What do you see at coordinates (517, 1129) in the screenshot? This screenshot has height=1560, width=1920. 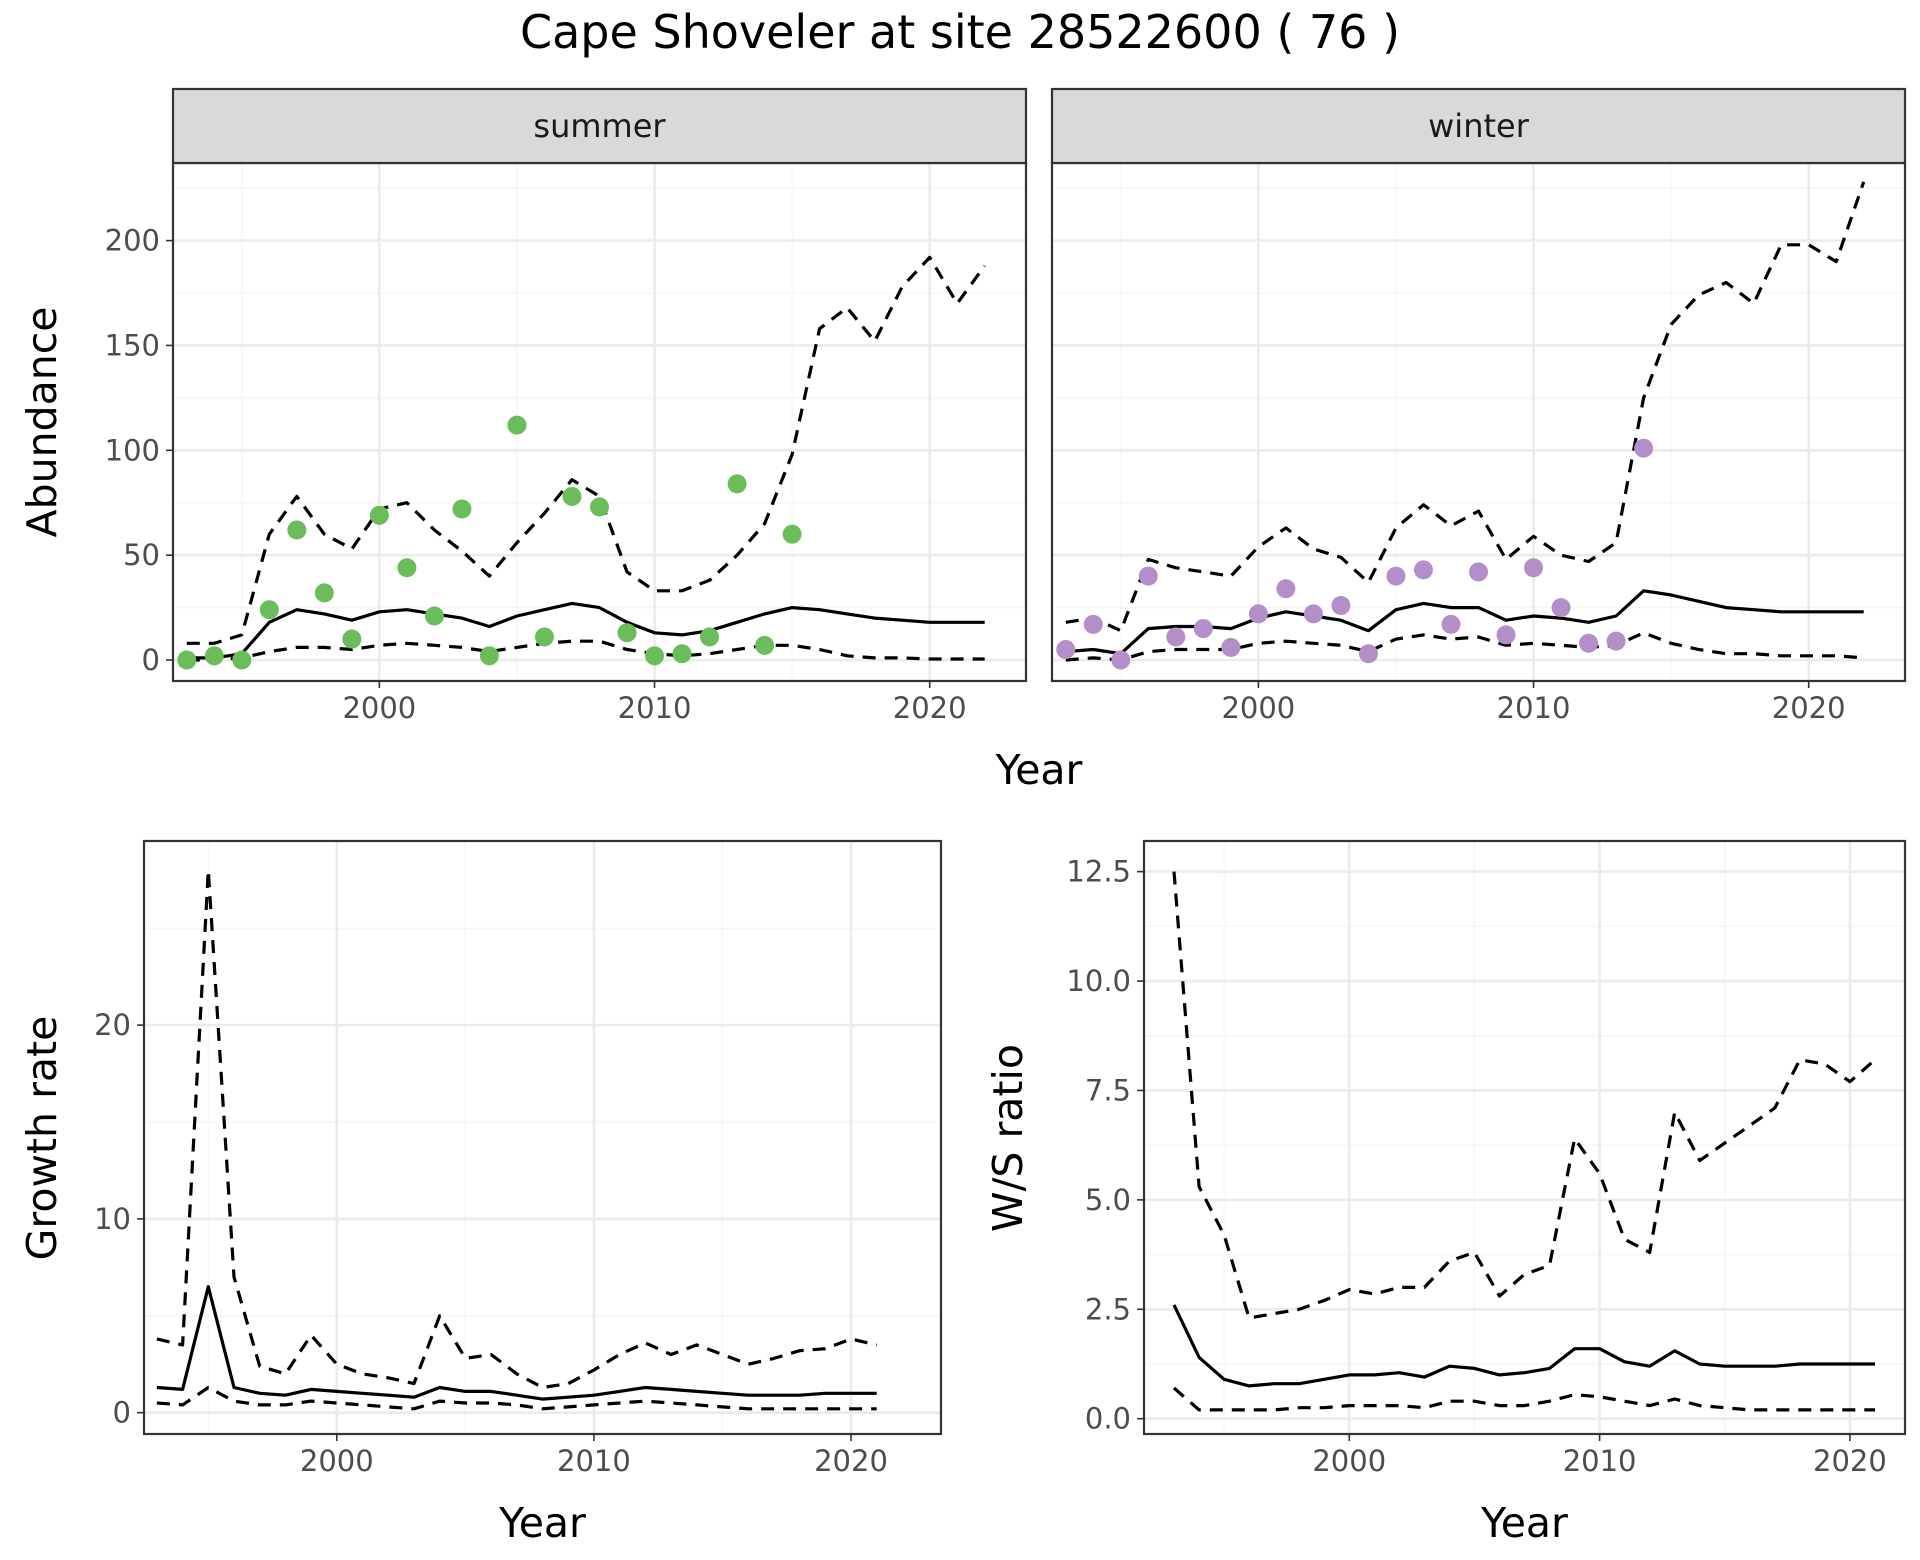 I see `growth-ci-line` at bounding box center [517, 1129].